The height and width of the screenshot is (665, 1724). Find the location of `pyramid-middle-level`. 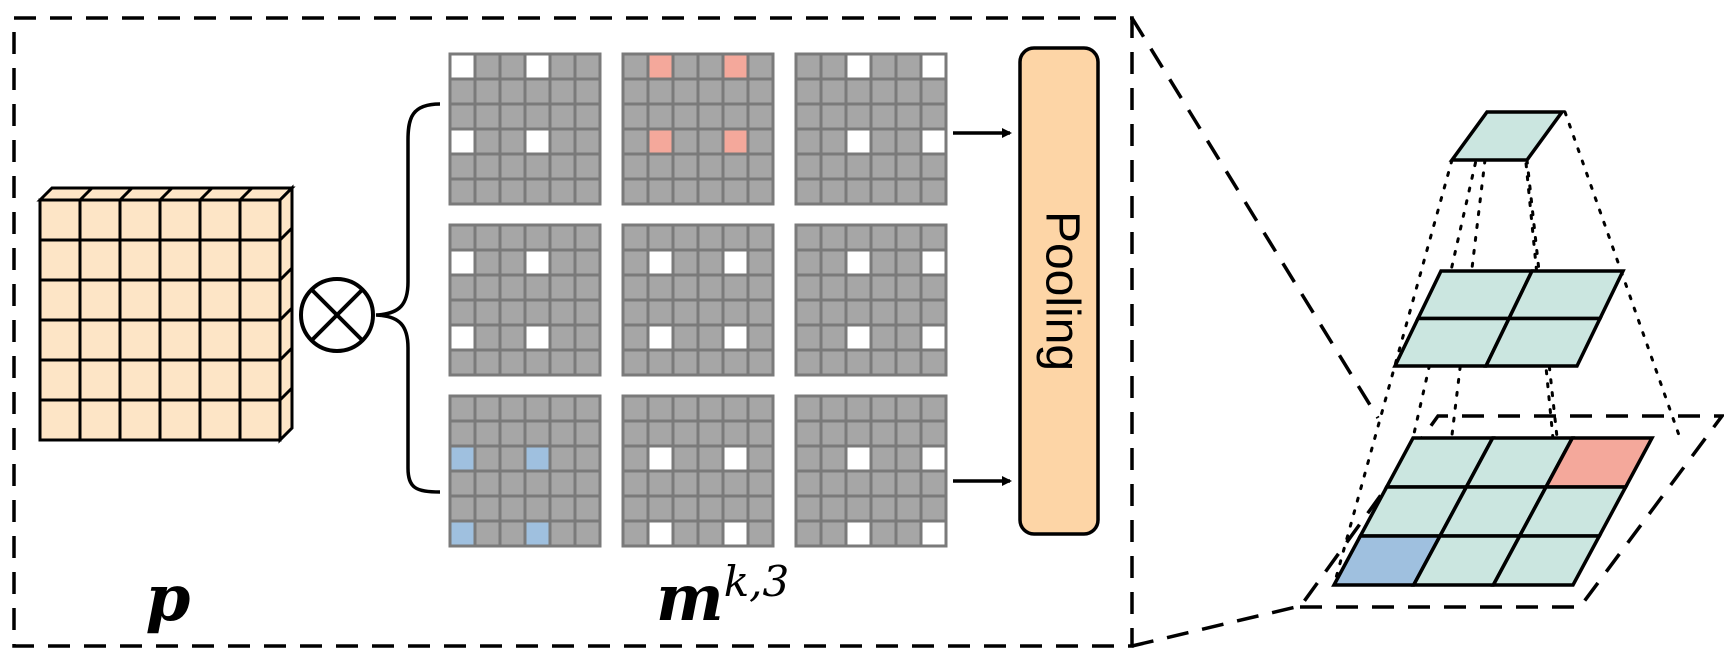

pyramid-middle-level is located at coordinates (1509, 318).